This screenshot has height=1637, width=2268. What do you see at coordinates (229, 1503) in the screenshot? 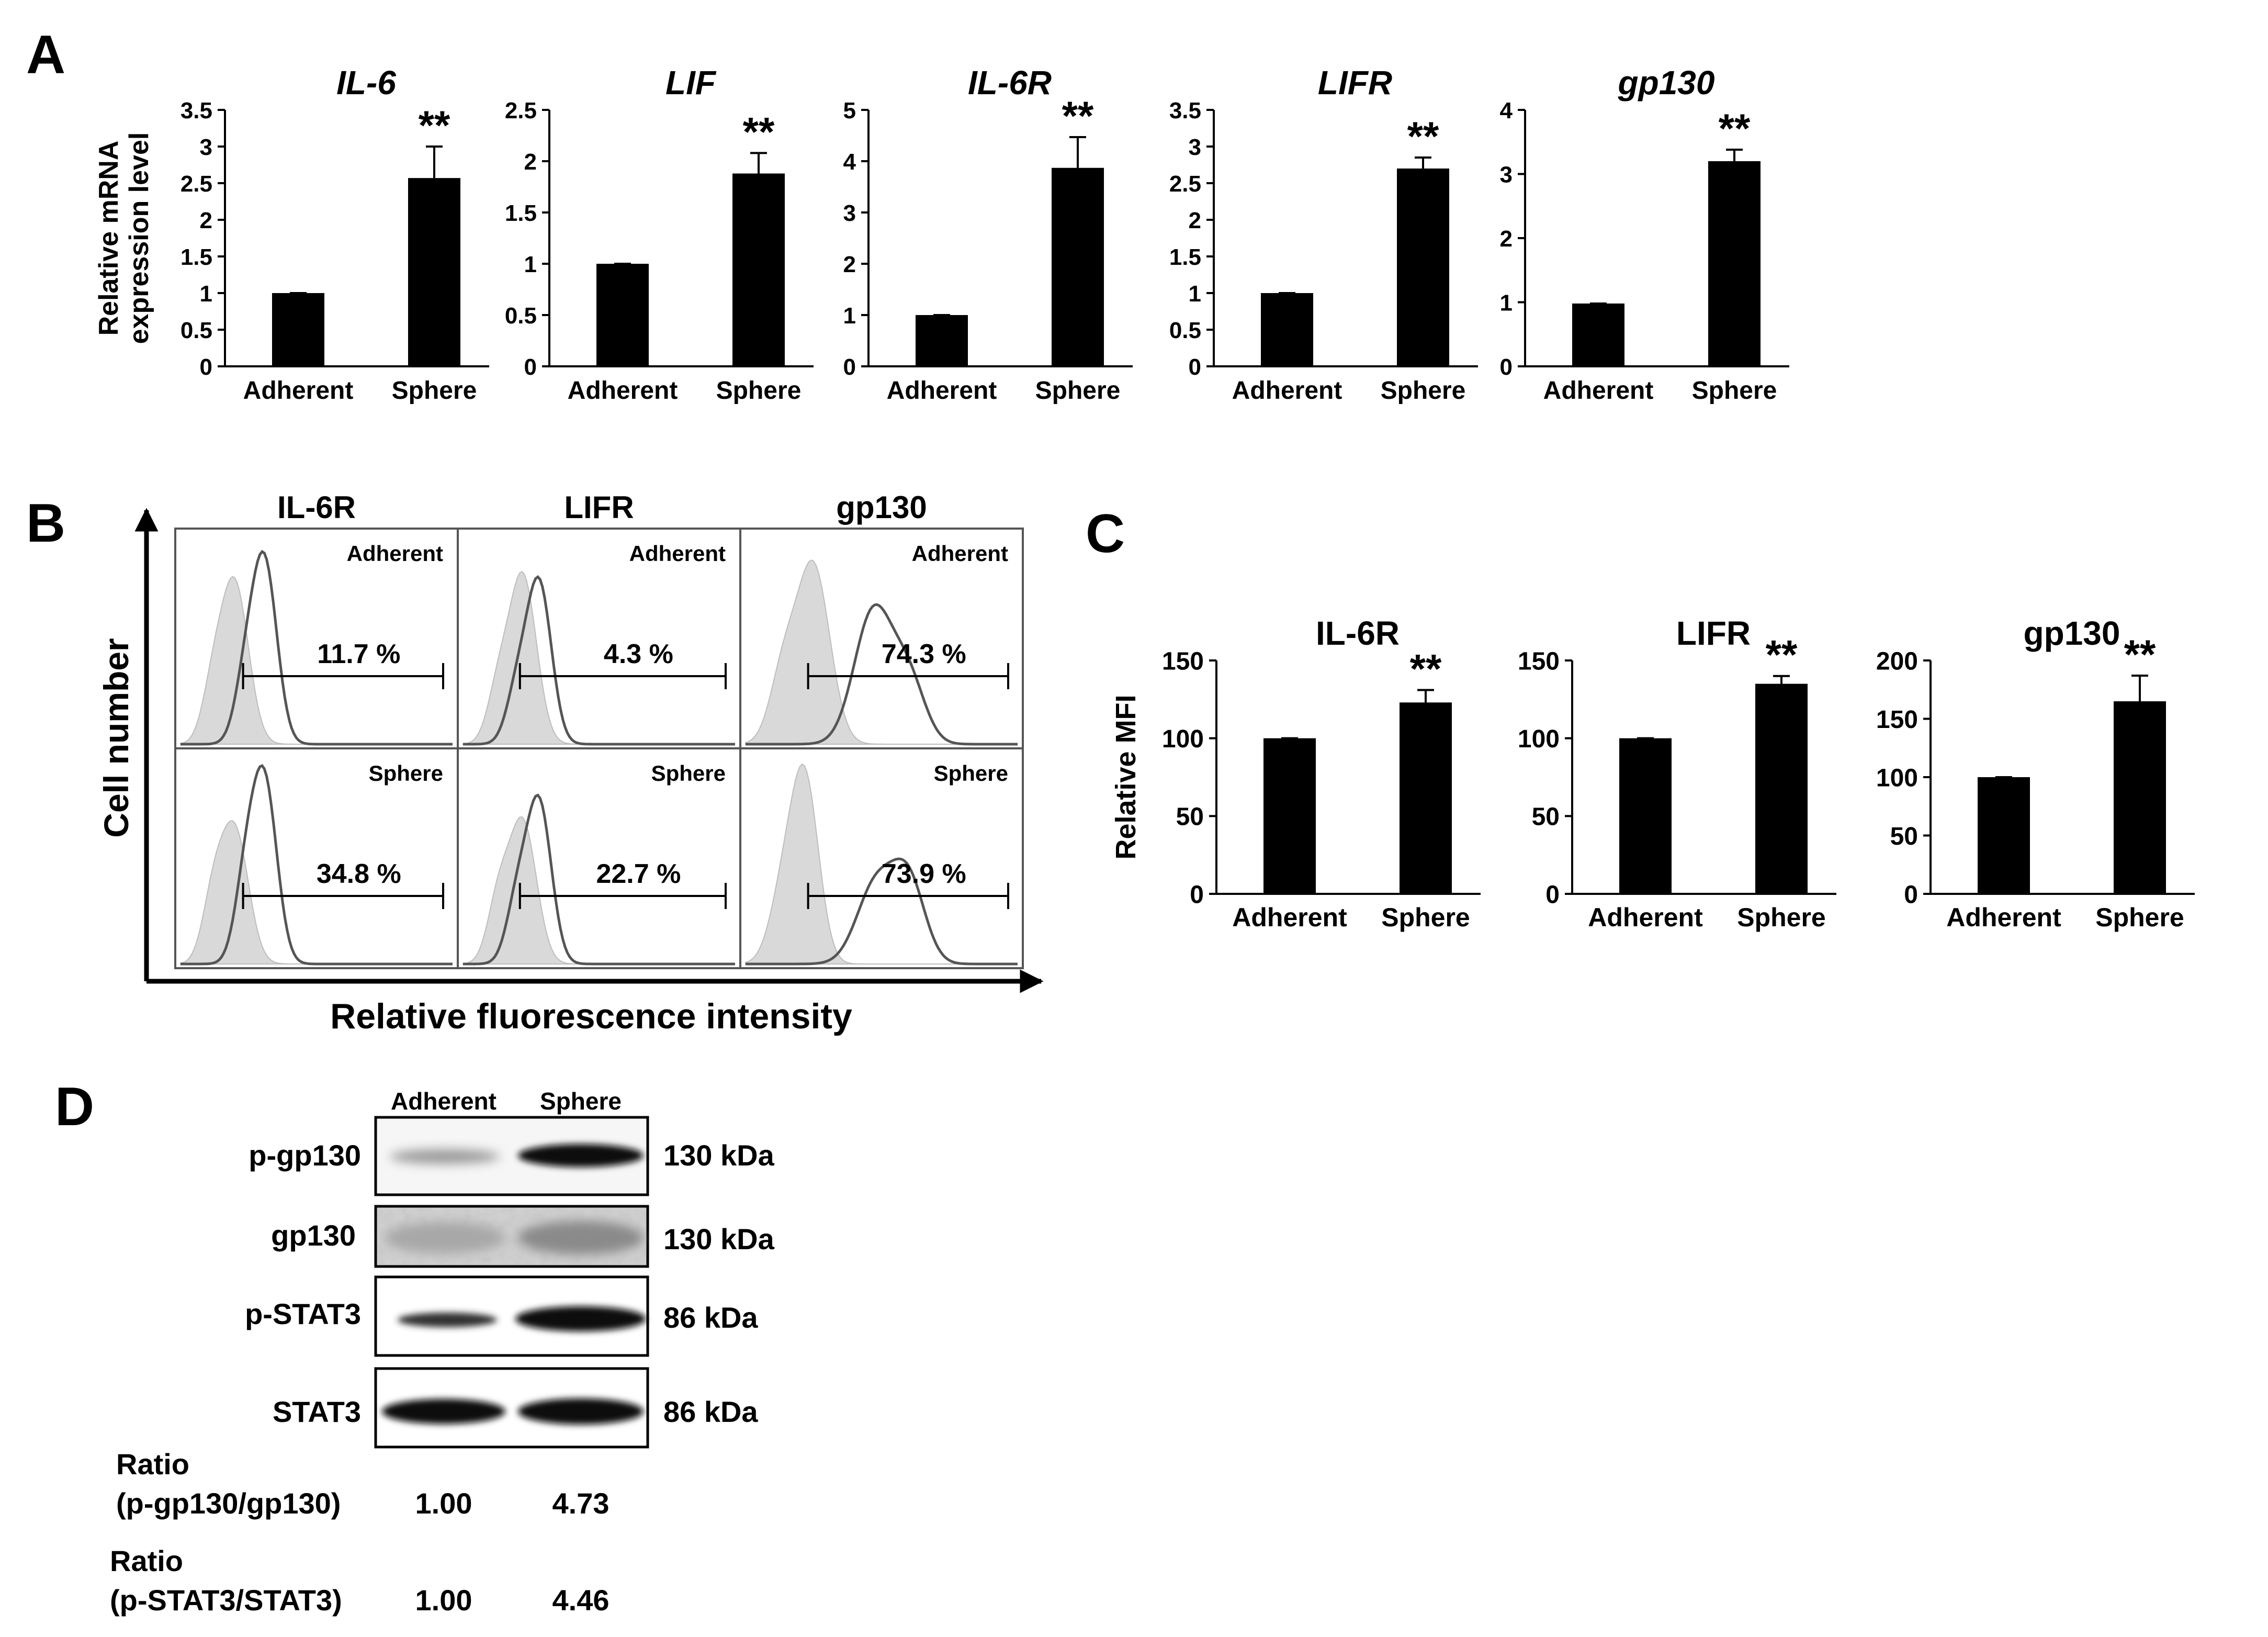
I see `ratio-1-label-line2: (p-gp130/gp130)` at bounding box center [229, 1503].